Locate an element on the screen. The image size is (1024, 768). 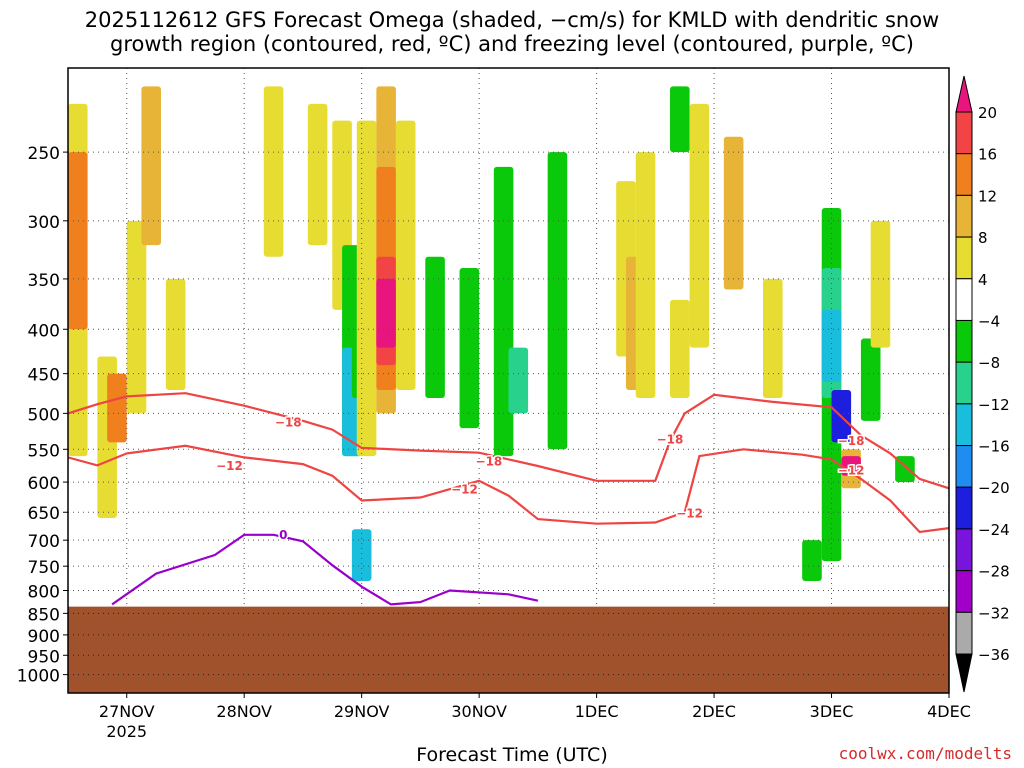
colorbar-label: 12 is located at coordinates (987, 196).